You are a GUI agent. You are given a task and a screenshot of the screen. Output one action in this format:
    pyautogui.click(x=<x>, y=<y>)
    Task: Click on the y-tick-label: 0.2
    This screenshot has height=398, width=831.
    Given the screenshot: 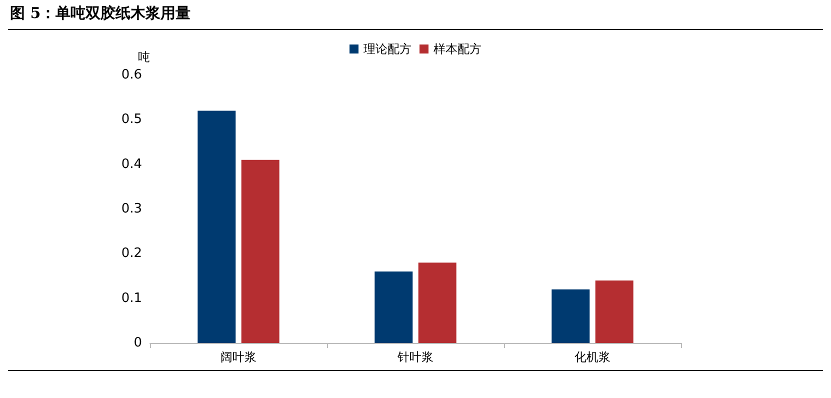 What is the action you would take?
    pyautogui.click(x=131, y=254)
    